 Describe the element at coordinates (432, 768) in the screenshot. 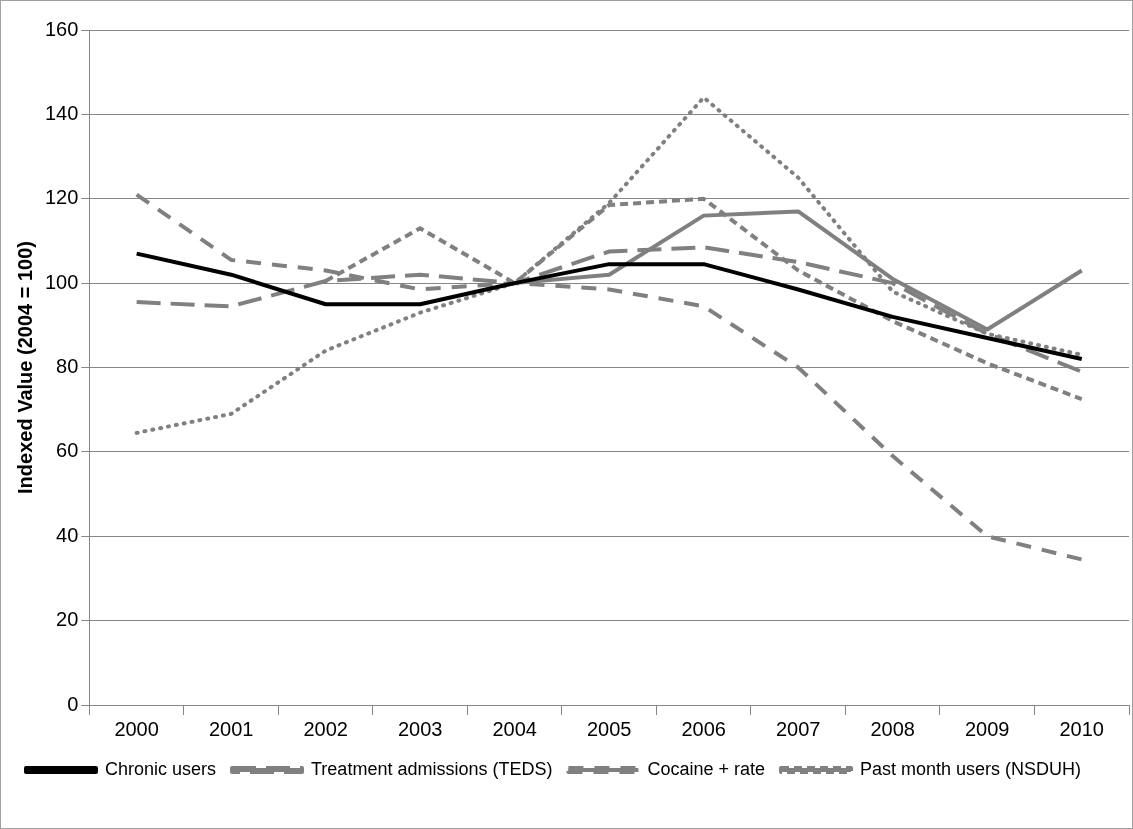

I see `legend-label: Treatment admissions (TEDS)` at that location.